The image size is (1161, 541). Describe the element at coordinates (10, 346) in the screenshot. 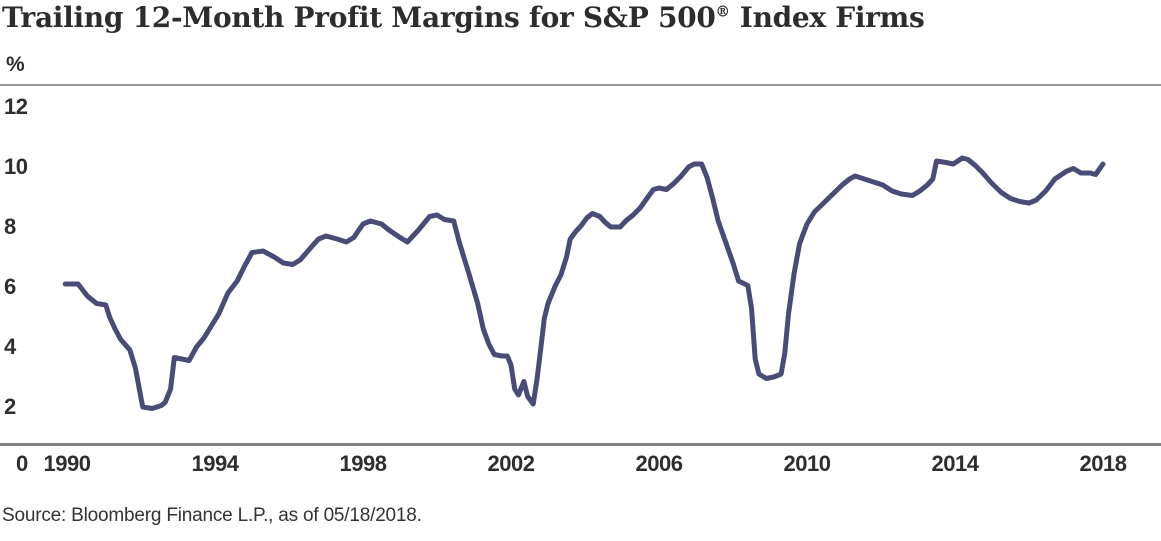

I see `y-tick-label: 4` at that location.